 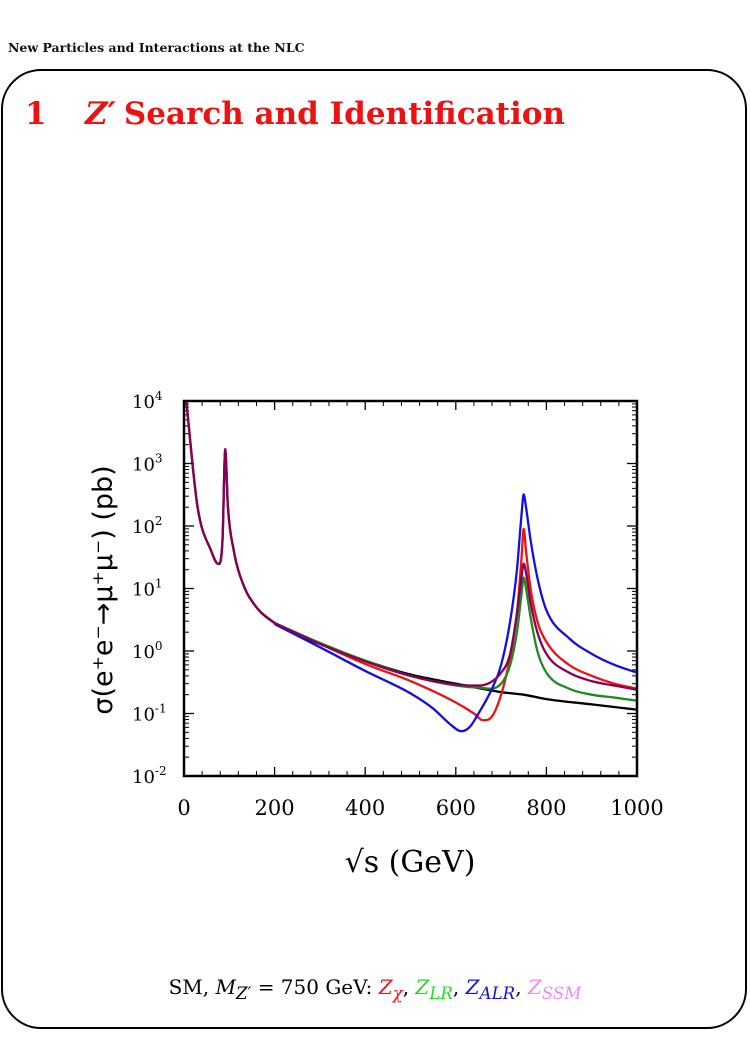 I want to click on caption-model-1: ZLR, so click(x=434, y=989).